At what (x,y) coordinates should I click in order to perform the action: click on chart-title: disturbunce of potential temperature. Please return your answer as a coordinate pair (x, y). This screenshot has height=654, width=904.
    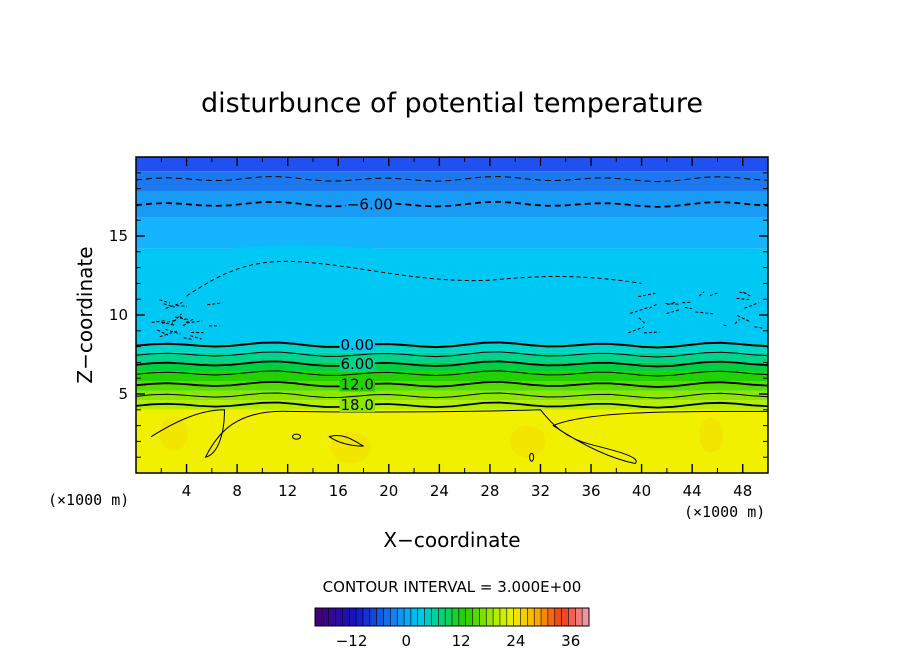
    Looking at the image, I should click on (452, 103).